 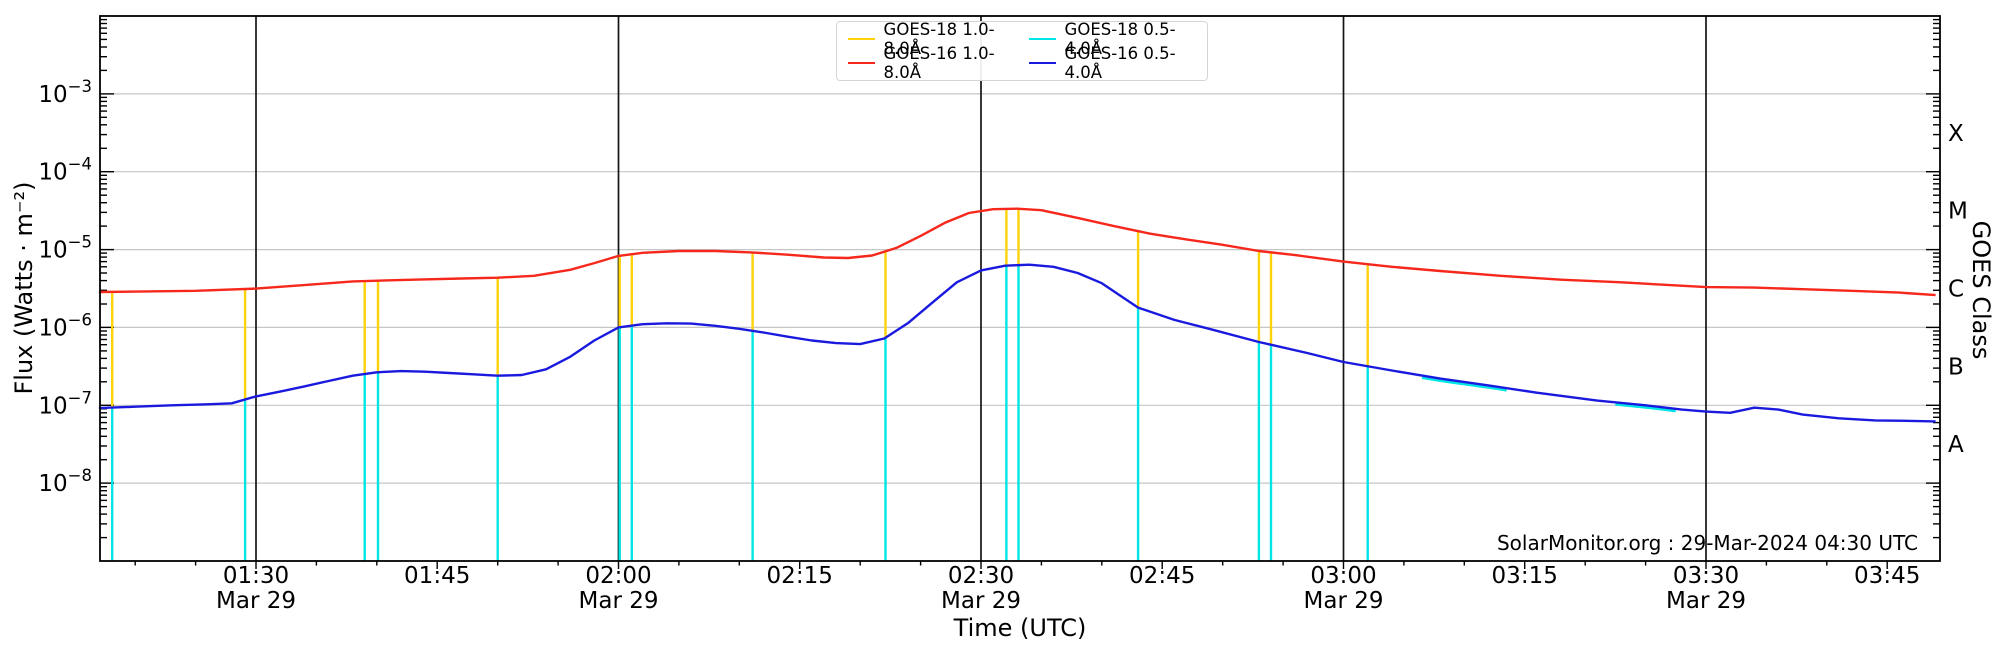 What do you see at coordinates (256, 576) in the screenshot?
I see `svg-text: 01:30` at bounding box center [256, 576].